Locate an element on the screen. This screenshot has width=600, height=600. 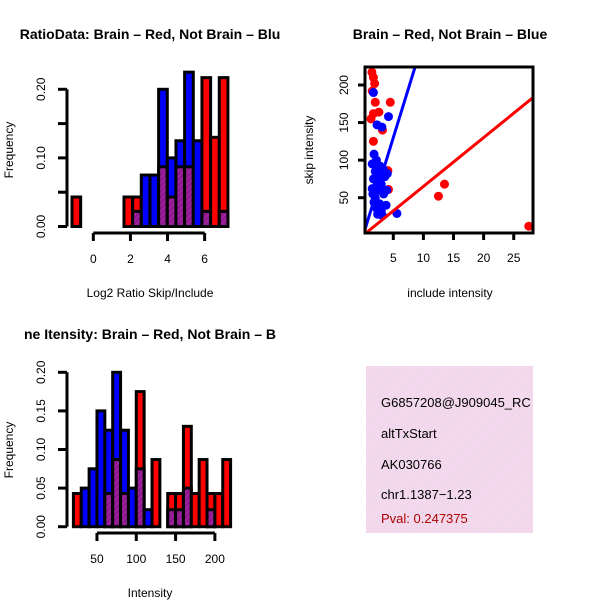
y-tick-label: 0.05 is located at coordinates (41, 488).